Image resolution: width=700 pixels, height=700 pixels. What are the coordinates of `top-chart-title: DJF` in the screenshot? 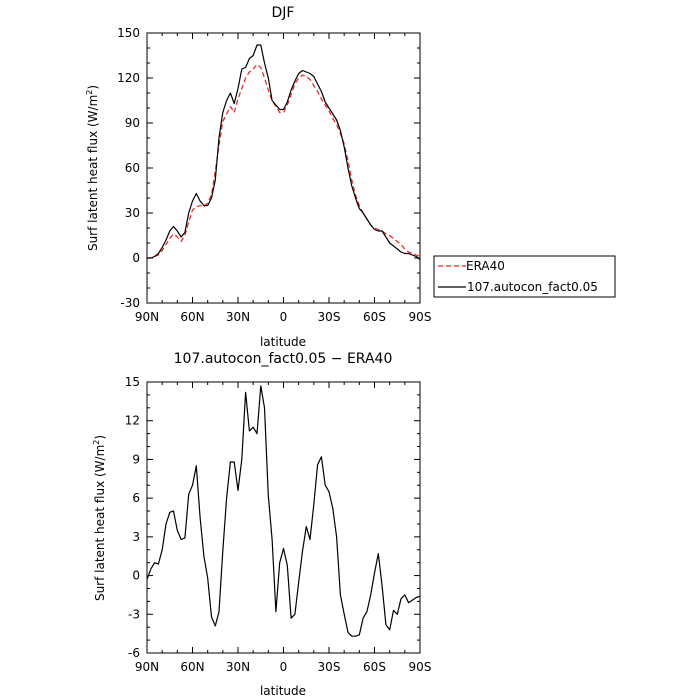 It's located at (283, 13).